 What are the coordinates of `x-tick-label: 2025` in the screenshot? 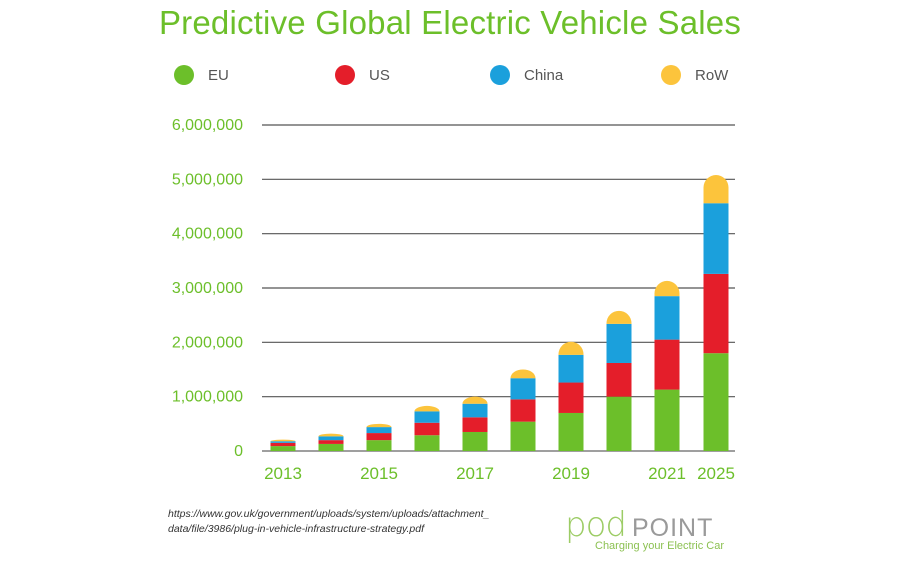 It's located at (716, 473).